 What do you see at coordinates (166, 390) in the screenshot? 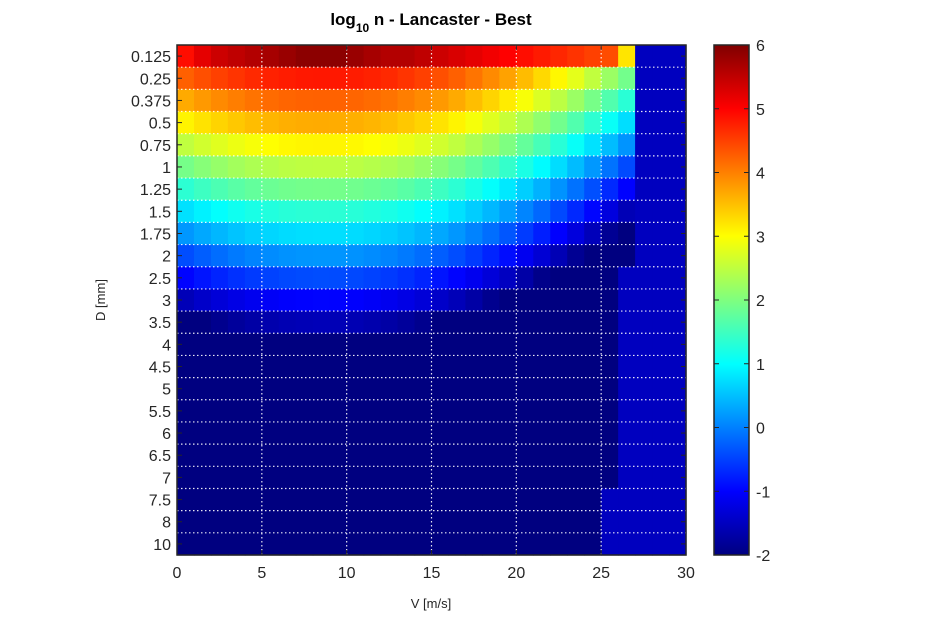
I see `y-tick-label: 5` at bounding box center [166, 390].